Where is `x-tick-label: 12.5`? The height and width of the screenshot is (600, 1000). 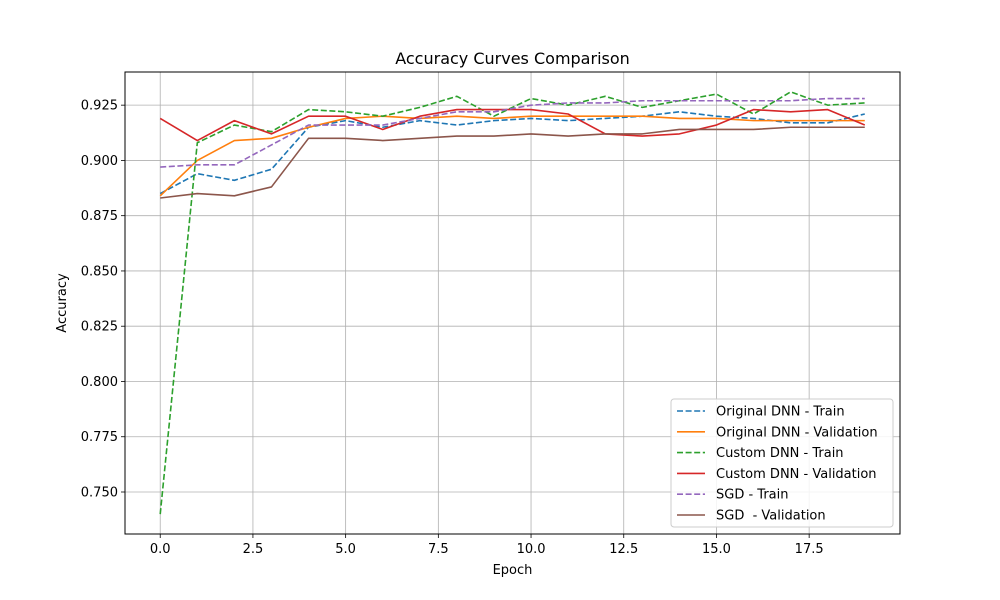
x-tick-label: 12.5 is located at coordinates (623, 549).